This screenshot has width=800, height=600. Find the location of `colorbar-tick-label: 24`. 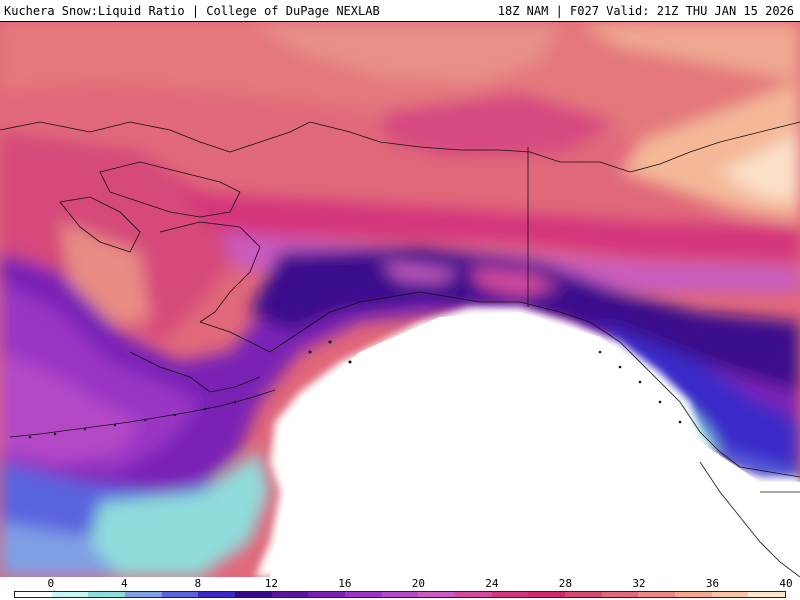

colorbar-tick-label: 24 is located at coordinates (492, 583).